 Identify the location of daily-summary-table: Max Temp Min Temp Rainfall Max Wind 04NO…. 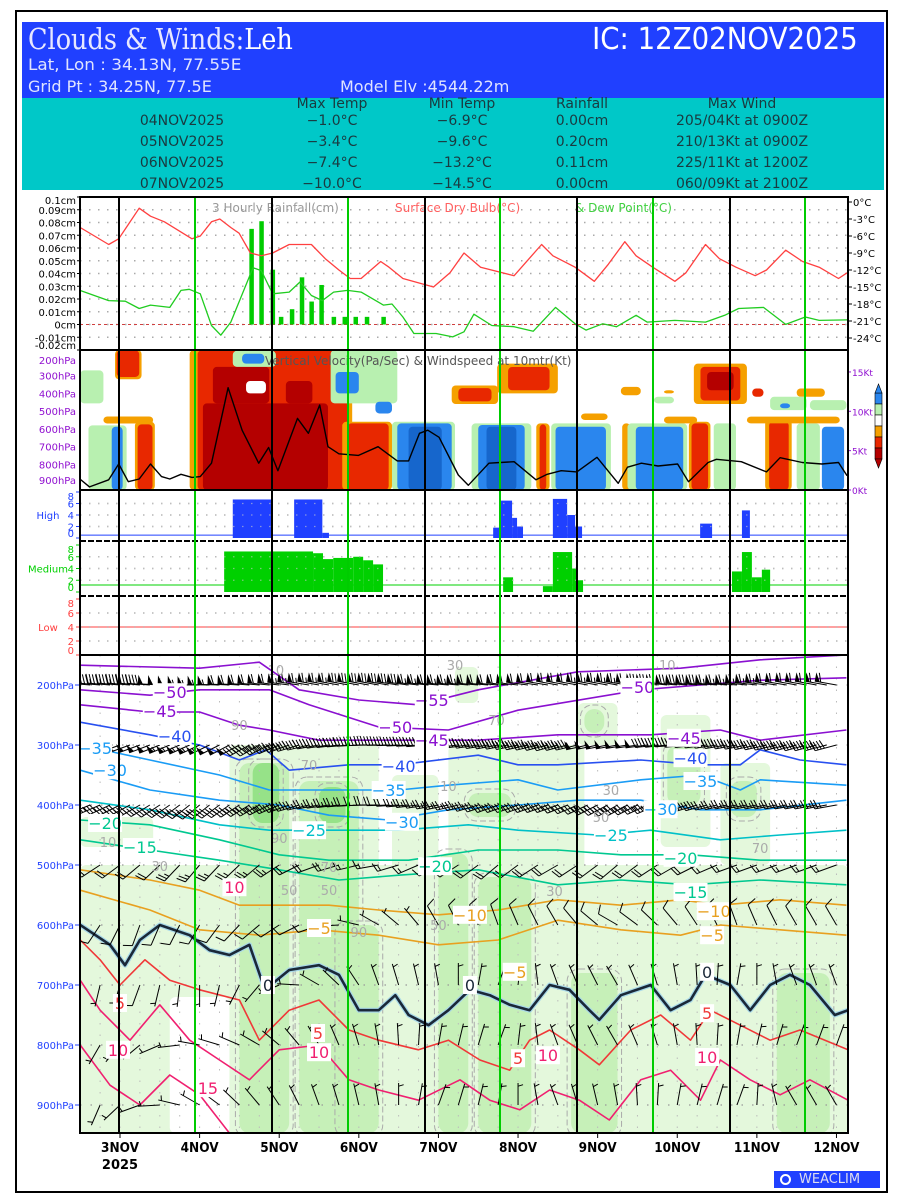
(453, 144).